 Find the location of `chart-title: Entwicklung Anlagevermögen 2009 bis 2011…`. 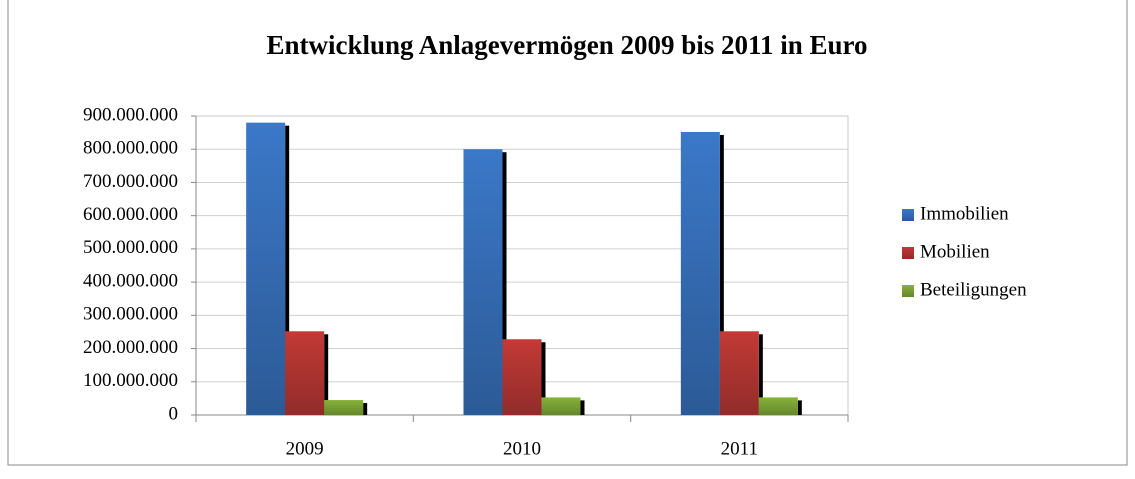

chart-title: Entwicklung Anlagevermögen 2009 bis 2011… is located at coordinates (566, 45).